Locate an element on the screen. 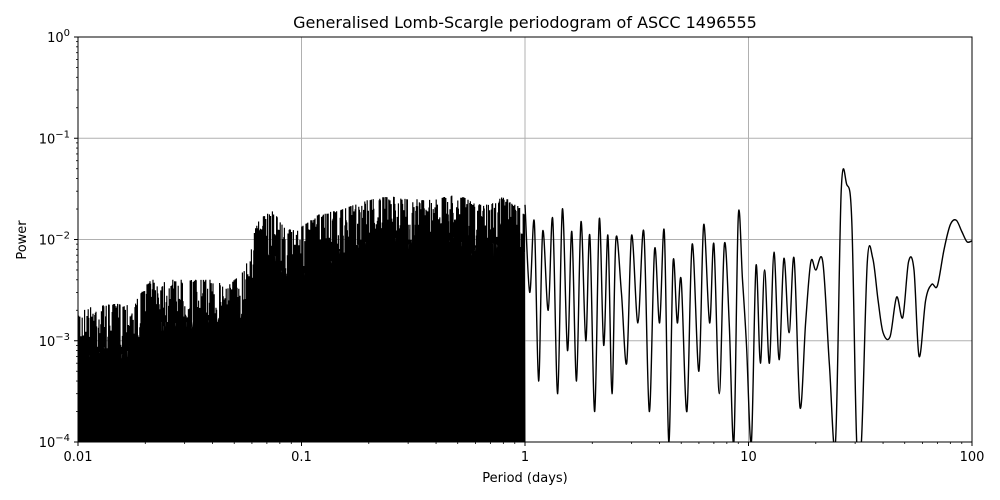 This screenshot has width=1000, height=500. y-axis-ticks: 10⁰ 10⁻¹ 10⁻² 10⁻³ 10⁻⁴ is located at coordinates (58, 239).